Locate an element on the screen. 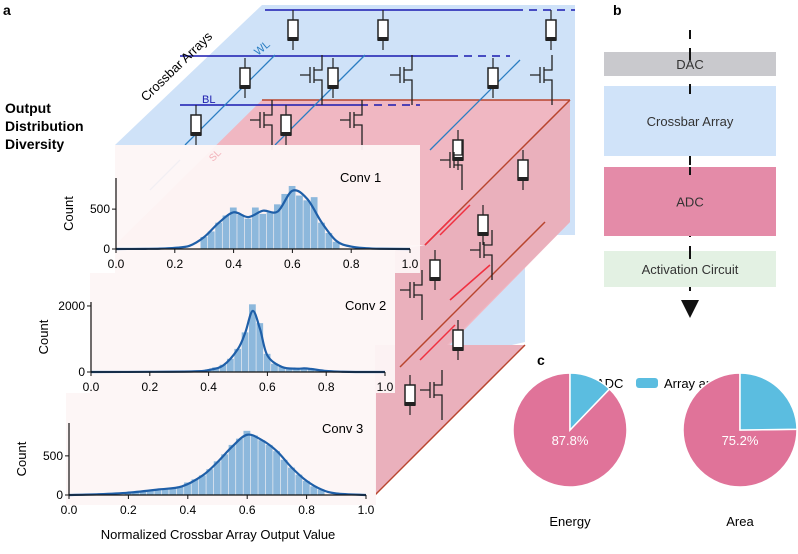  pie-percent-label: 87.8% is located at coordinates (570, 440).